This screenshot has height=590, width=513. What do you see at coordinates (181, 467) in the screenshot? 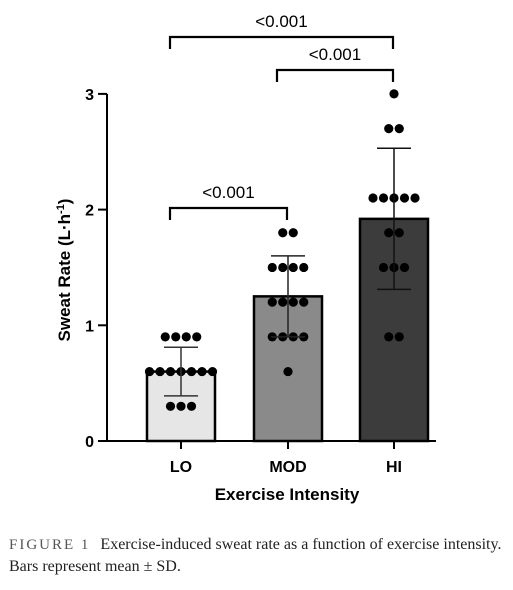
I see `x-tick-label-lo: LO` at bounding box center [181, 467].